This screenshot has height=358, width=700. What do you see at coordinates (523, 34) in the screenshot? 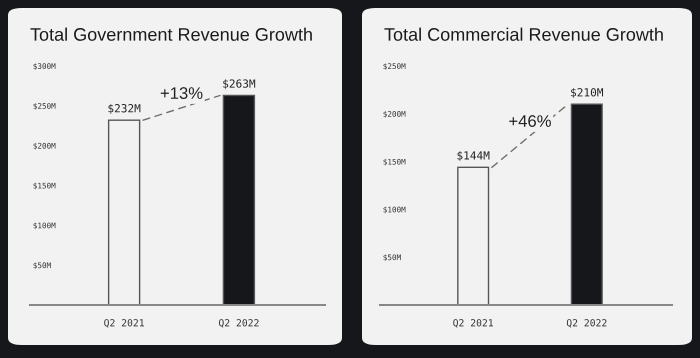
I see `chart-title: Total Commercial Revenue Growth` at bounding box center [523, 34].